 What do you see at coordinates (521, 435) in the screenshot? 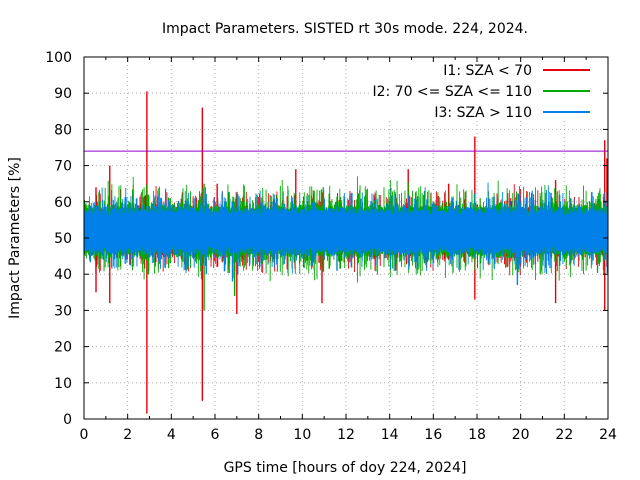
I see `x-tick-label: 20` at bounding box center [521, 435].